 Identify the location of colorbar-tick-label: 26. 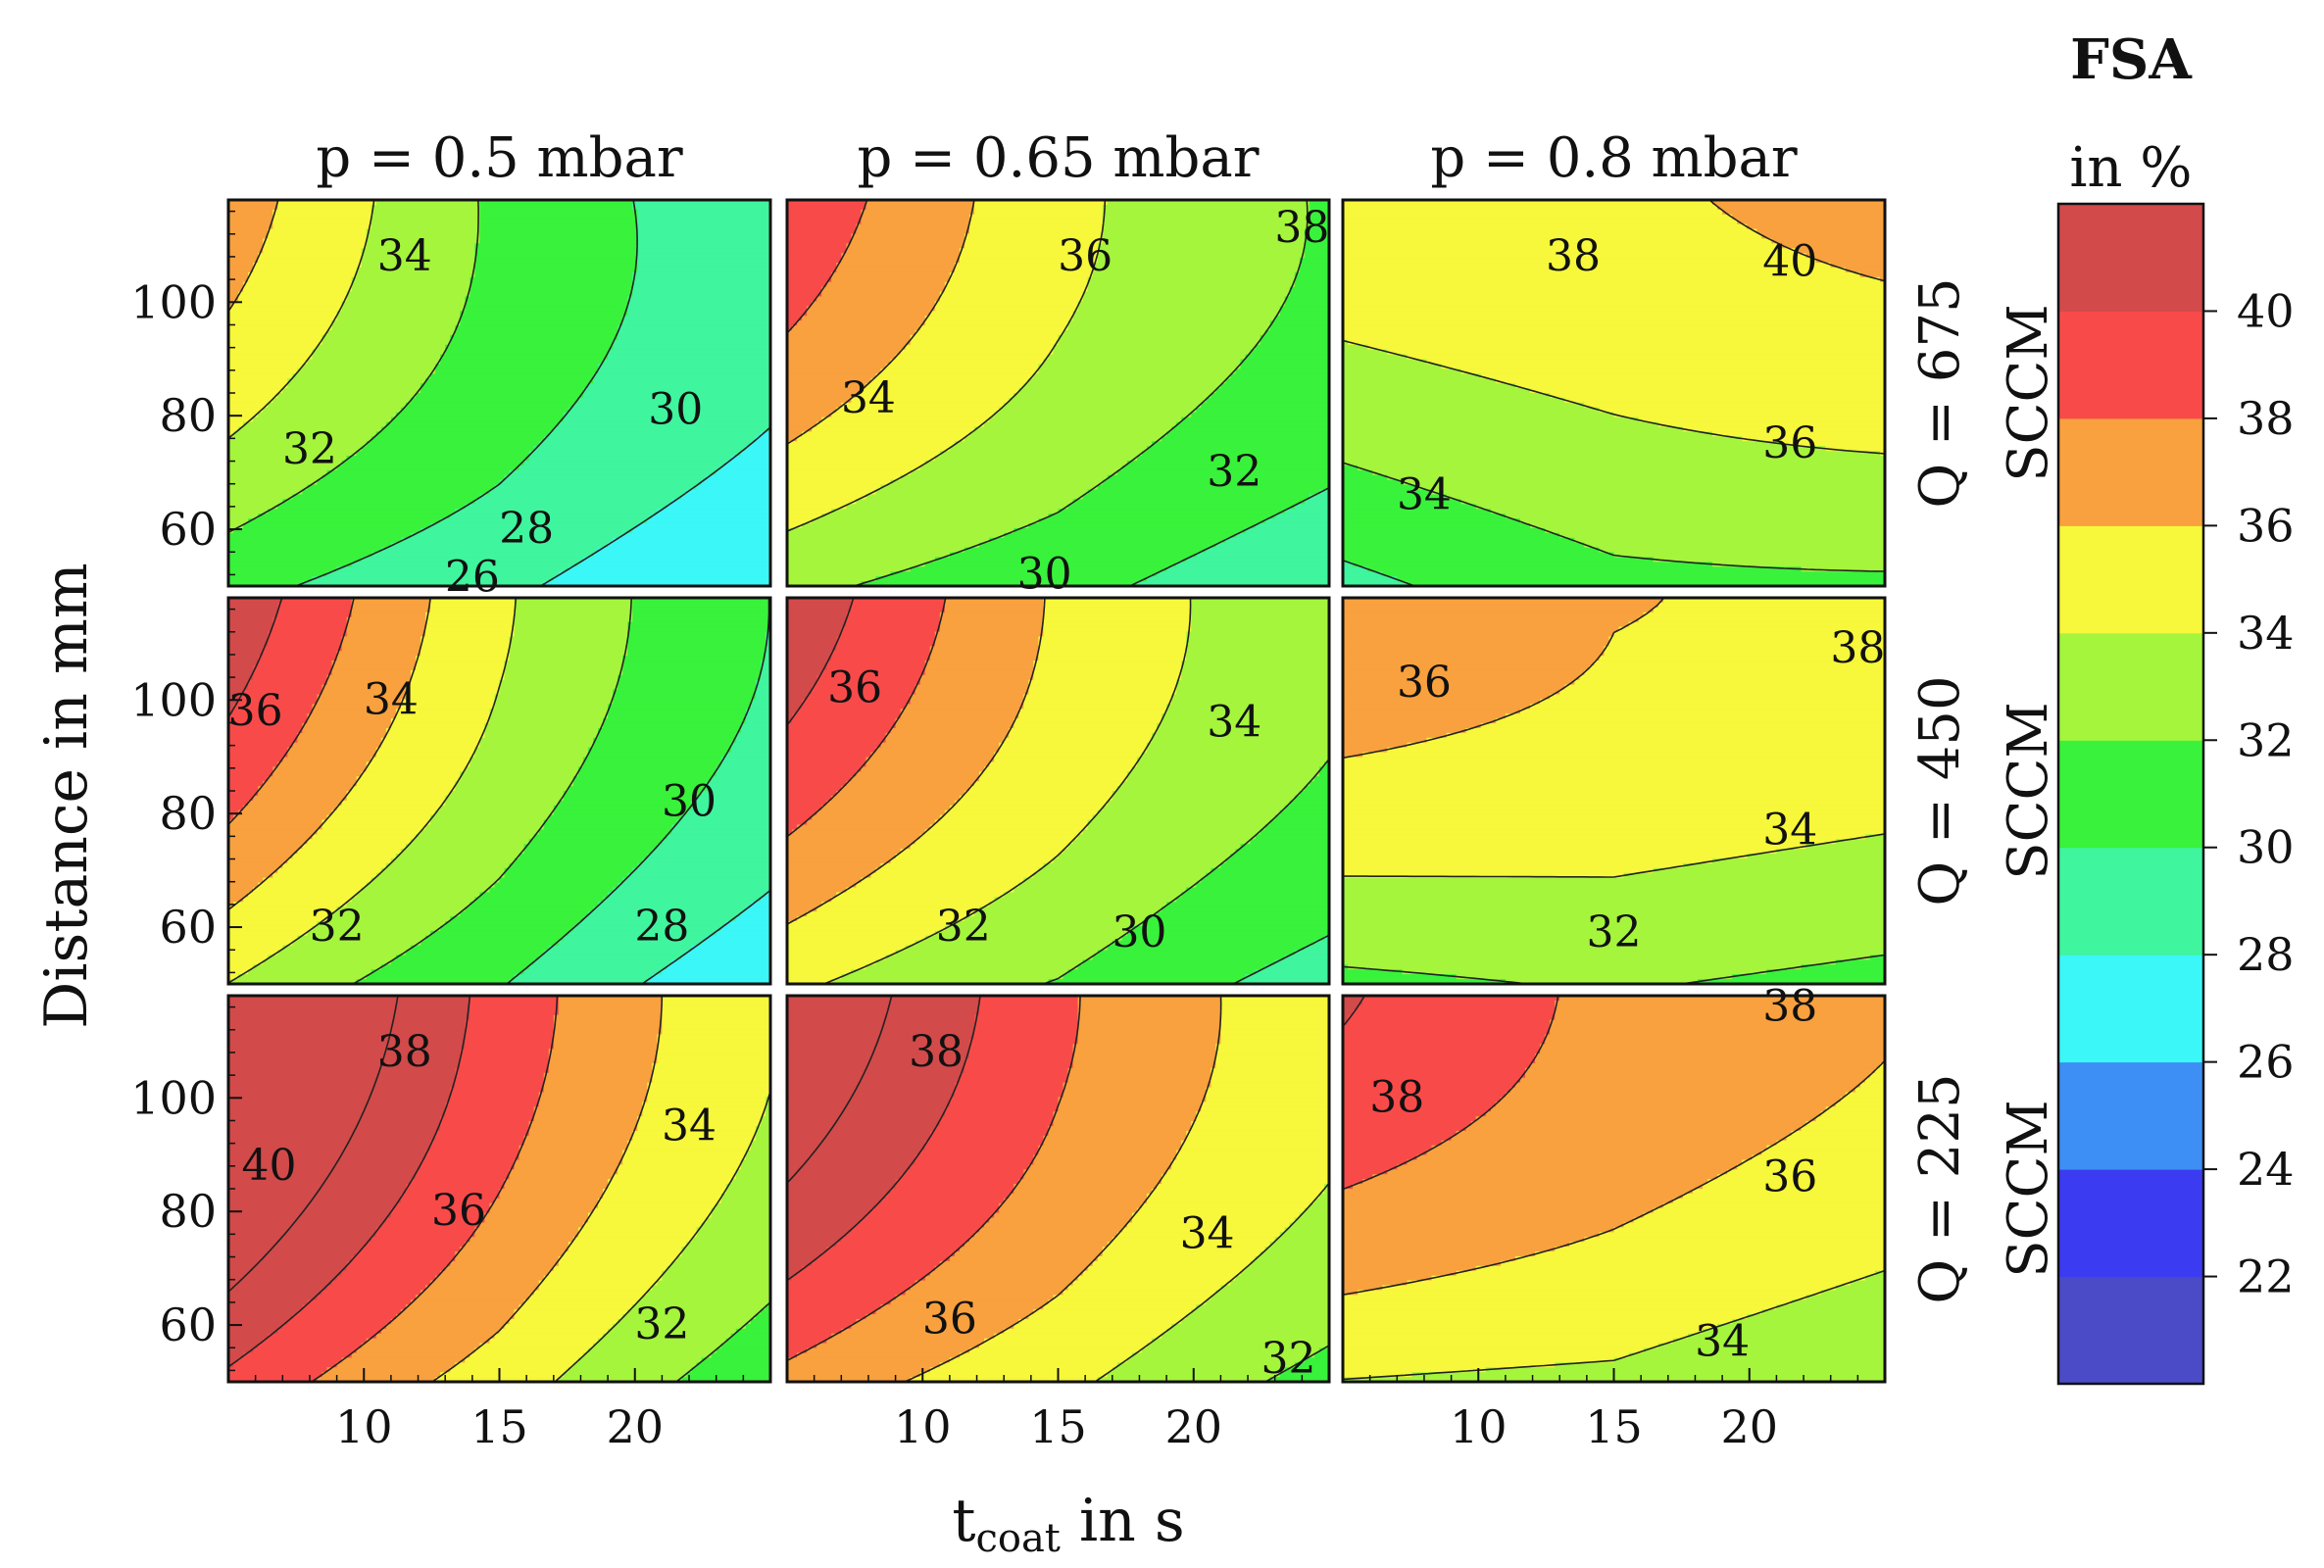
(2266, 1062).